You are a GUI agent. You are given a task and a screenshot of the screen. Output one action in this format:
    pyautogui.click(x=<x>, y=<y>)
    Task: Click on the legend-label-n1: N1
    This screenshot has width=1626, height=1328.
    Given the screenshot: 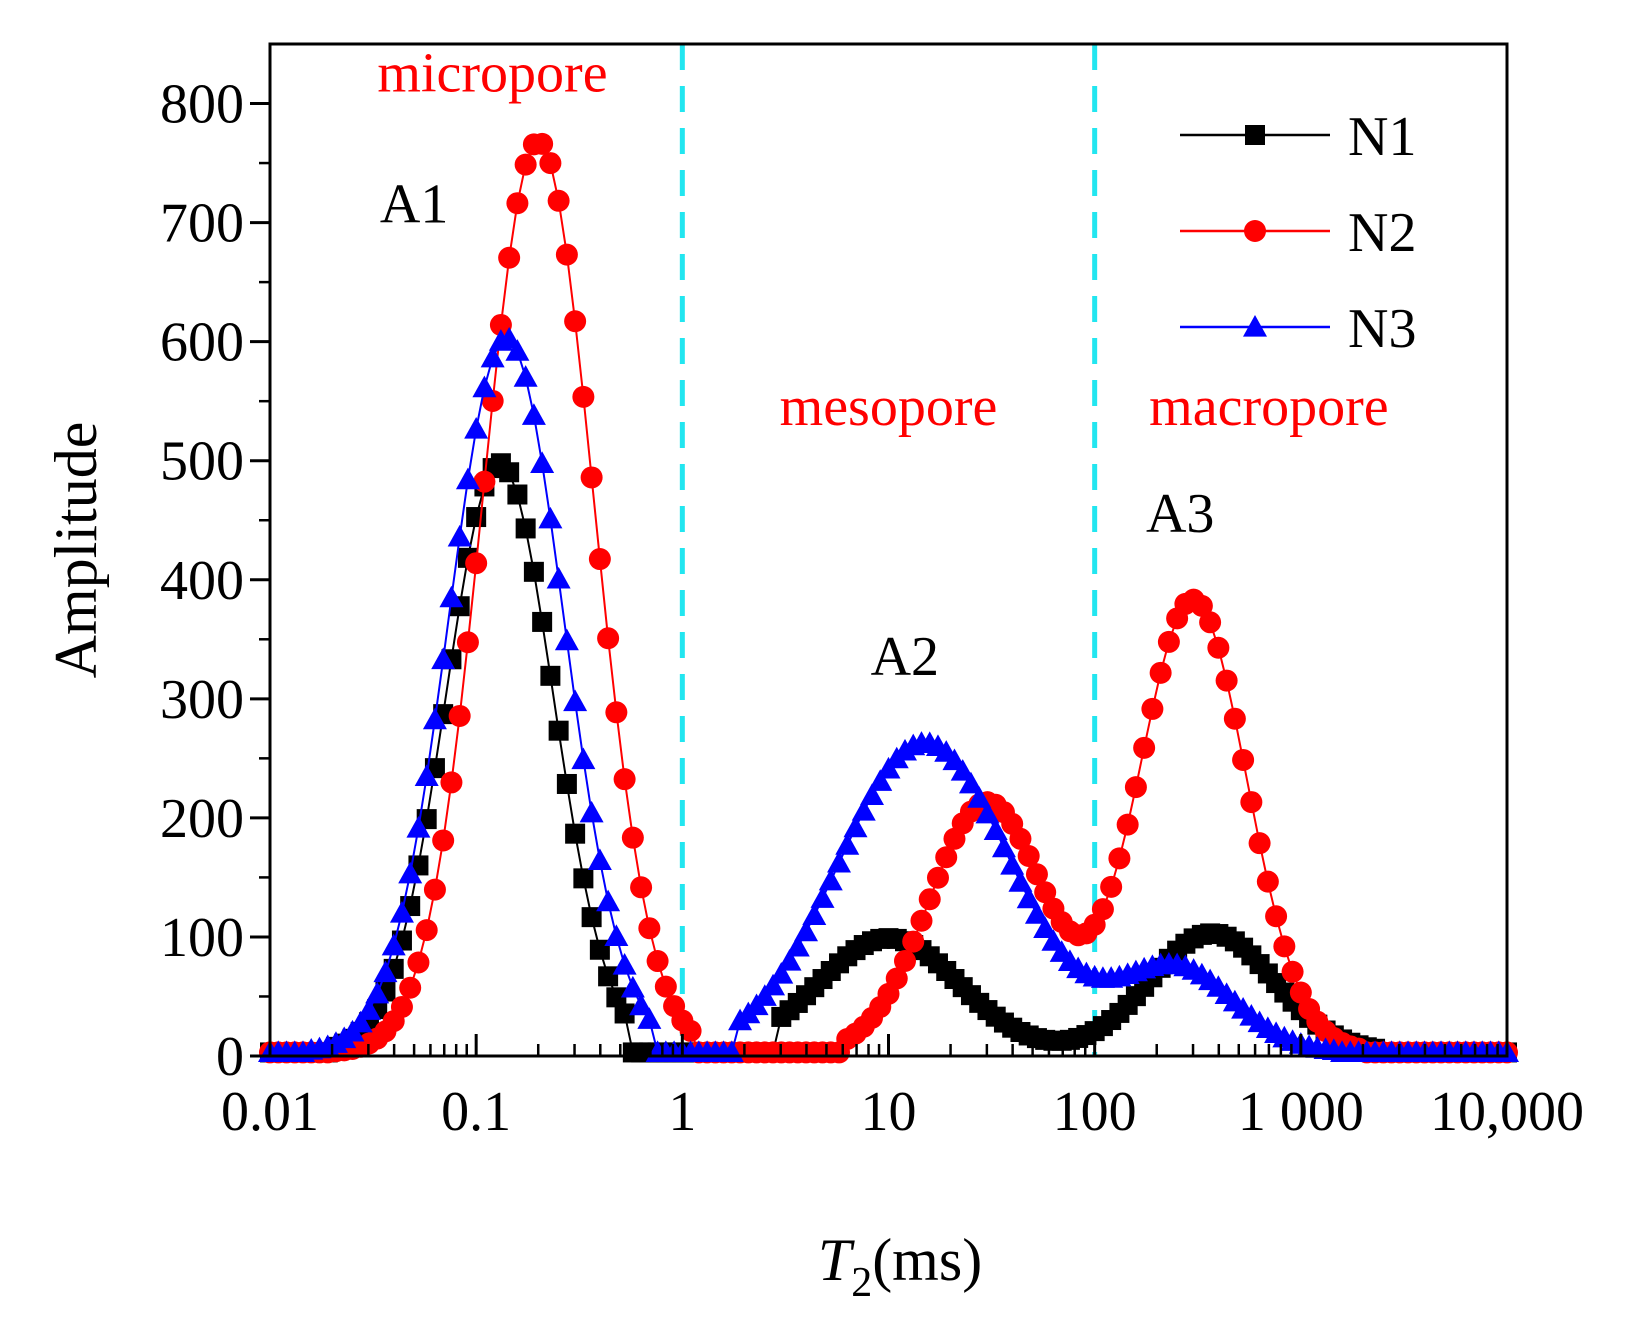 What is the action you would take?
    pyautogui.click(x=1382, y=137)
    